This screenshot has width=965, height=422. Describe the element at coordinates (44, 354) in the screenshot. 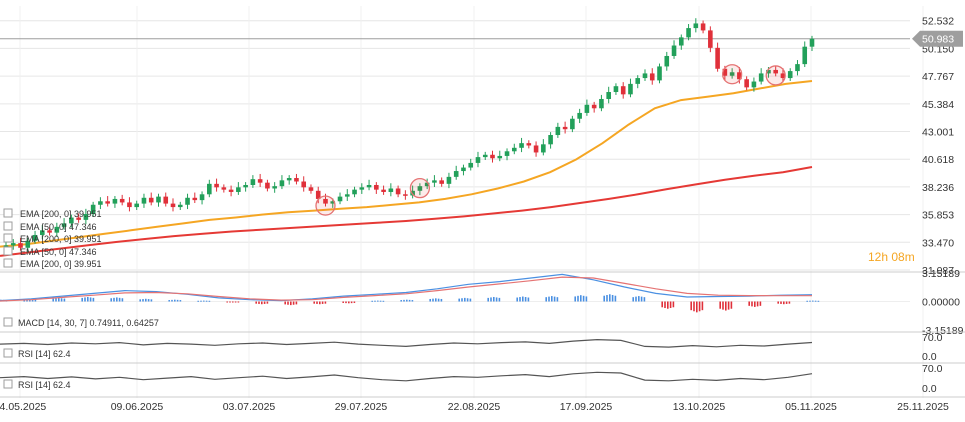

I see `rsi-legend-text: RSI [14] 62.4` at that location.